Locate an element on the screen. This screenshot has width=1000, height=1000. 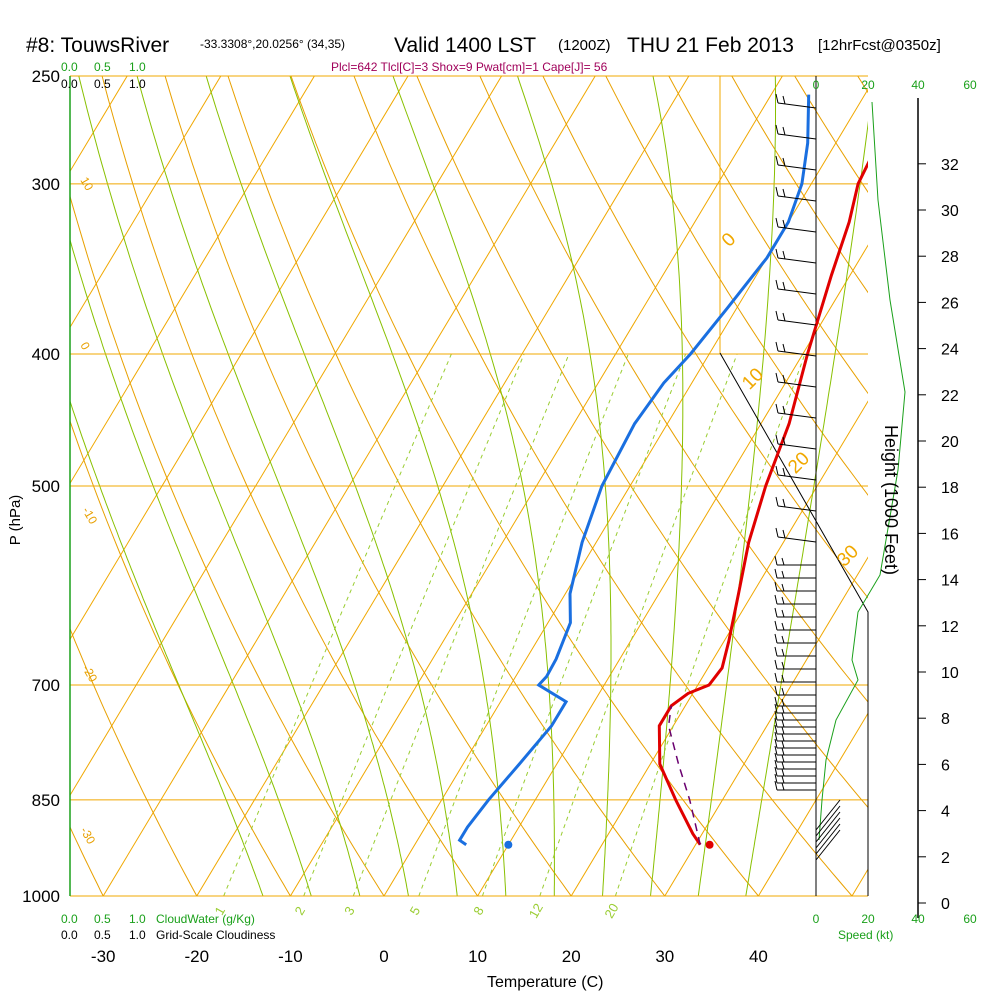
isotherm-label: 30 is located at coordinates (848, 556).